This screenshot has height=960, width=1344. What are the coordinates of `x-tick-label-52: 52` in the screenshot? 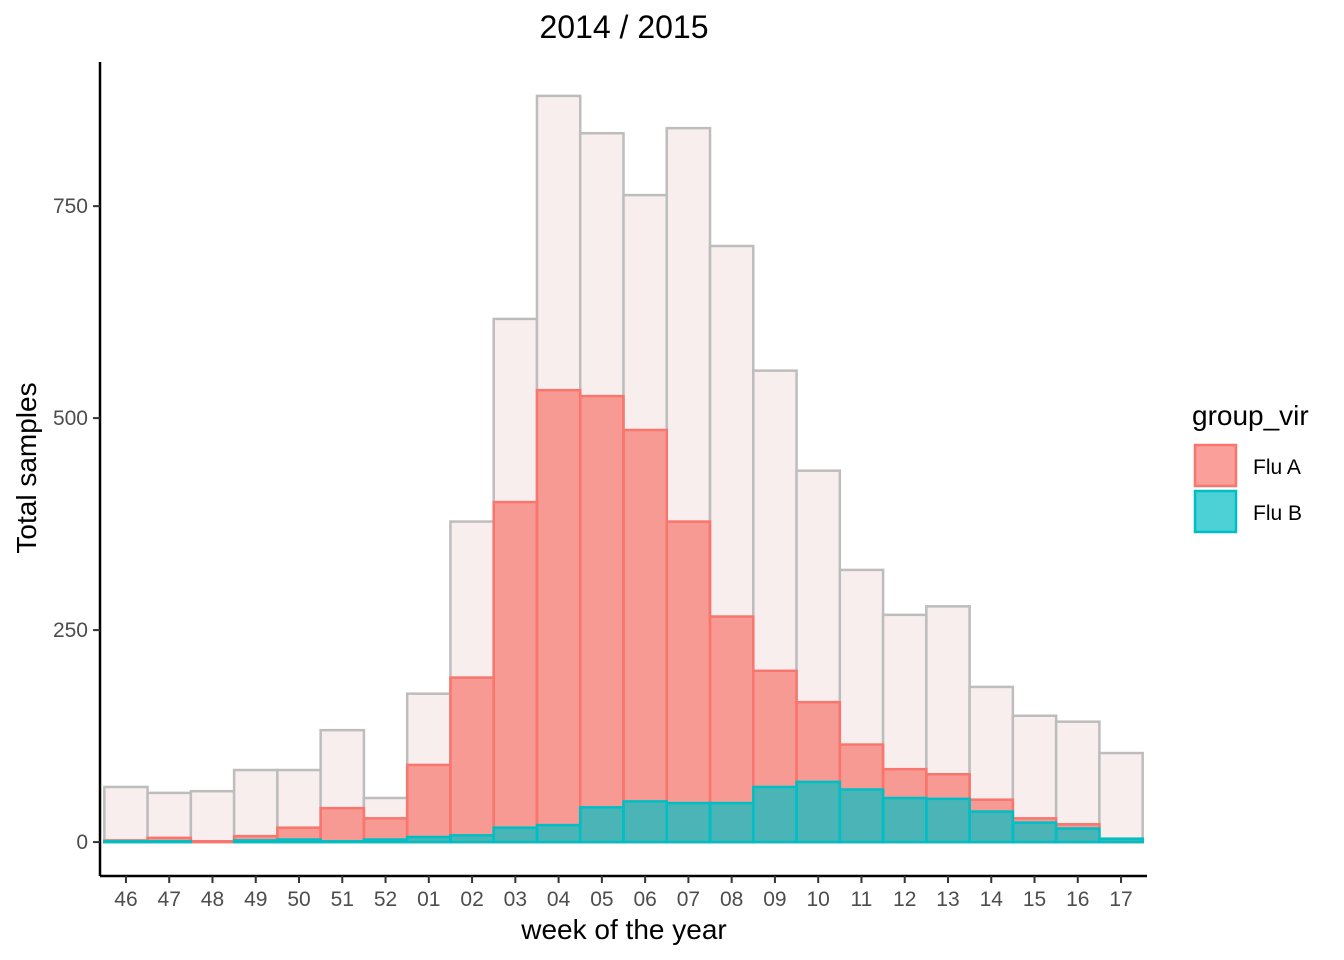 It's located at (385, 899).